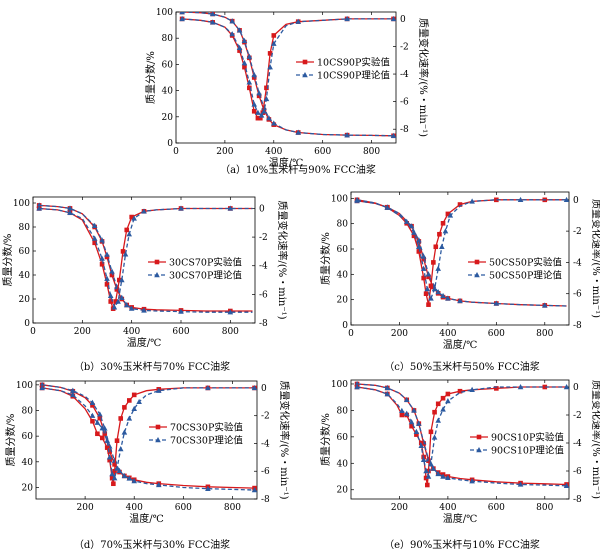  I want to click on legend-label-exp: 30CS70P实验值, so click(205, 263).